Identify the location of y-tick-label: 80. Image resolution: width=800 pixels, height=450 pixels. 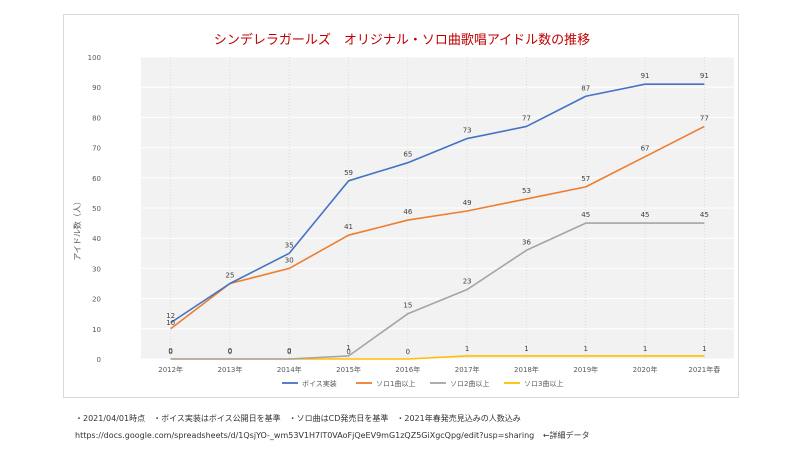
(96, 118).